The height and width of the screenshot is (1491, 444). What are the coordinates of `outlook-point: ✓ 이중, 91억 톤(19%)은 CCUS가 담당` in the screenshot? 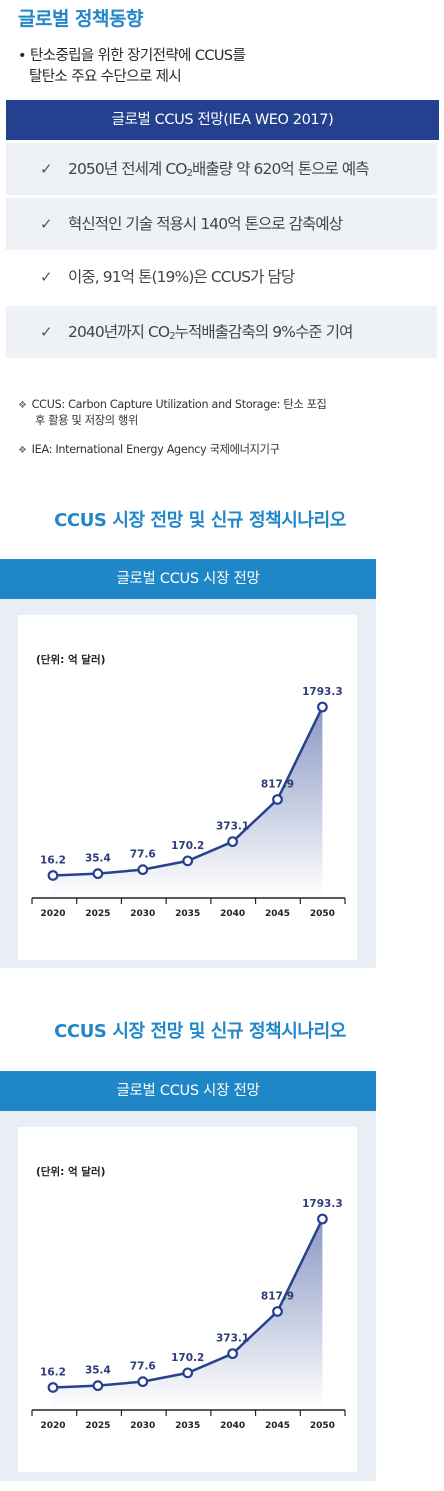 It's located at (221, 277).